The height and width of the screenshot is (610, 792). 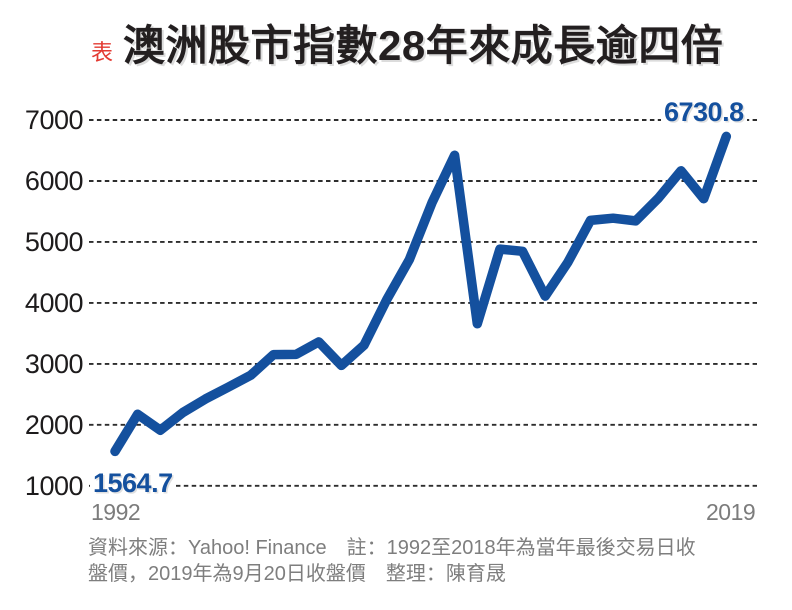 I want to click on y-axis-tick-label: 2000, so click(x=54, y=424).